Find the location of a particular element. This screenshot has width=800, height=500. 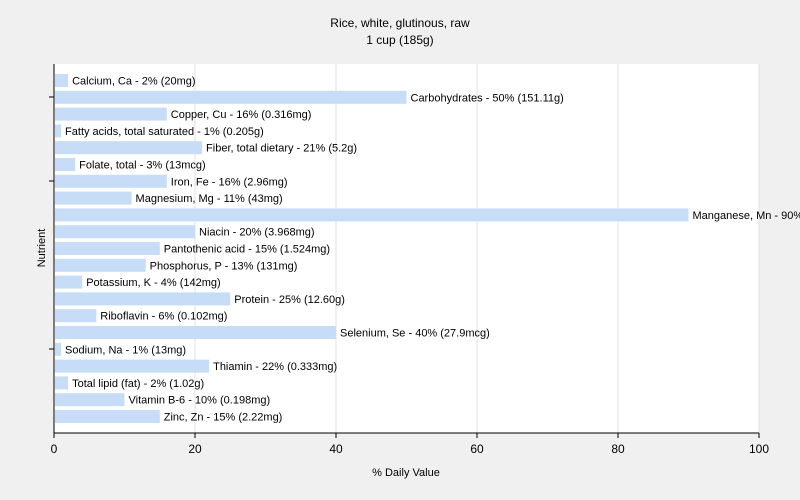

x-tick-label: 0 is located at coordinates (54, 449).